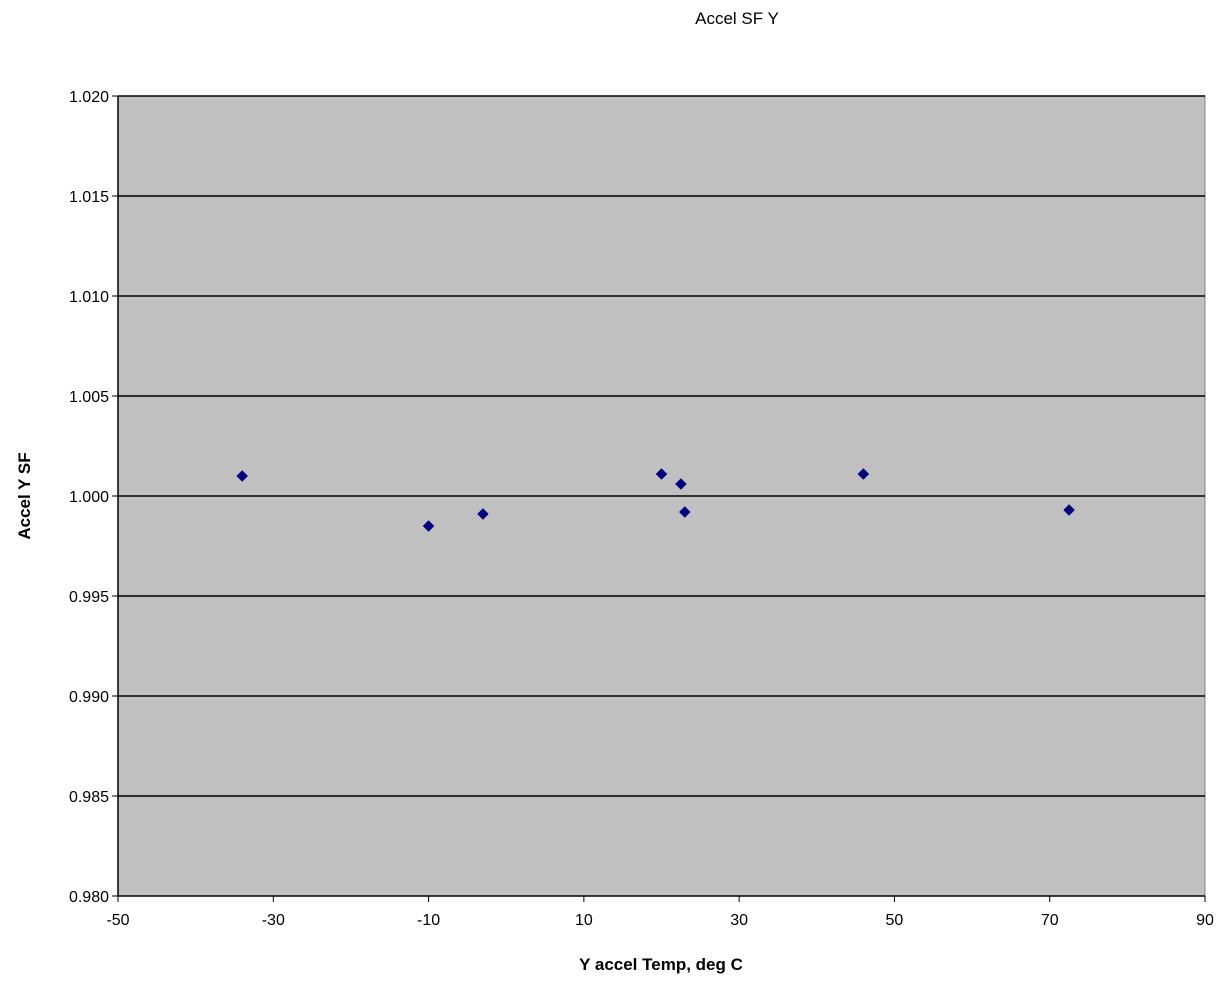 The height and width of the screenshot is (983, 1223). I want to click on x-axis-ticks: -50 -30 -10 10 30 50 70 90, so click(660, 912).